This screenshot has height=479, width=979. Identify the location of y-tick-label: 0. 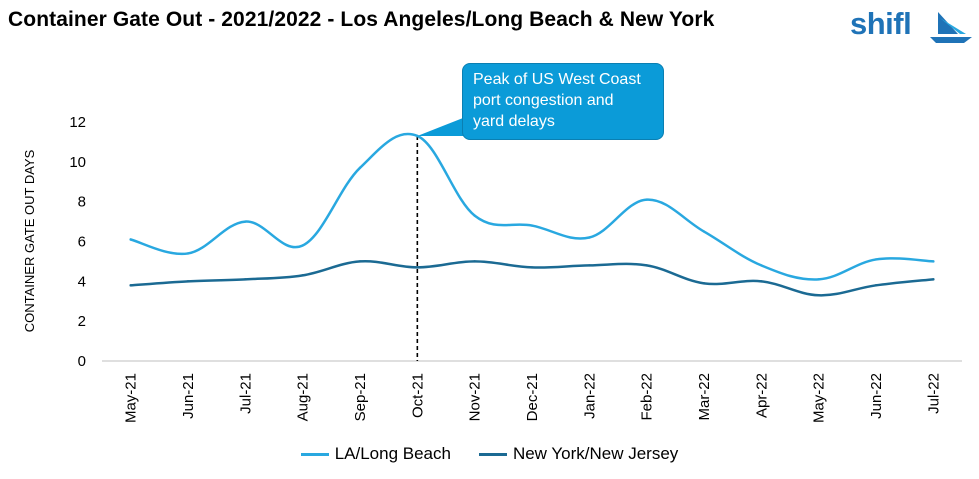
(82, 361).